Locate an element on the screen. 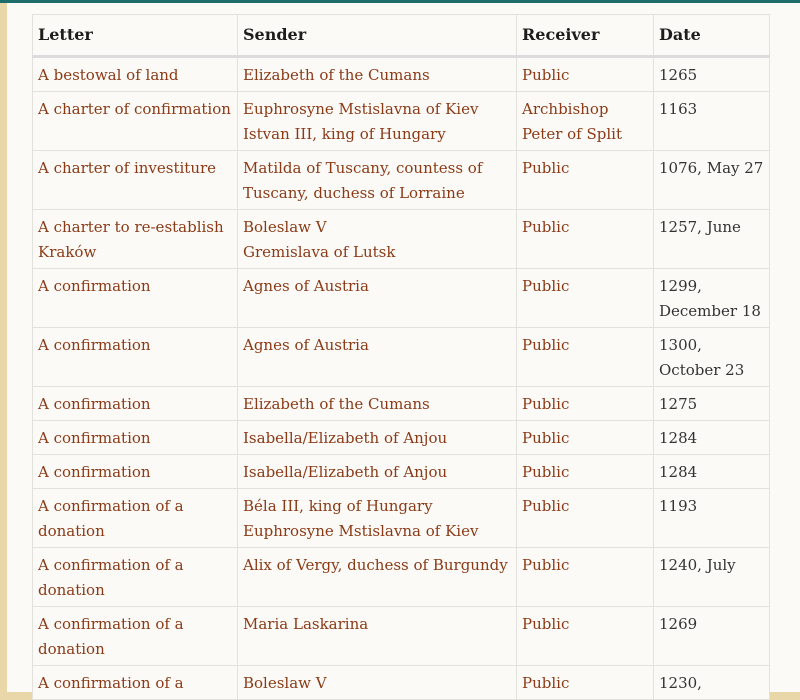  date-cell: 1257, June is located at coordinates (711, 239).